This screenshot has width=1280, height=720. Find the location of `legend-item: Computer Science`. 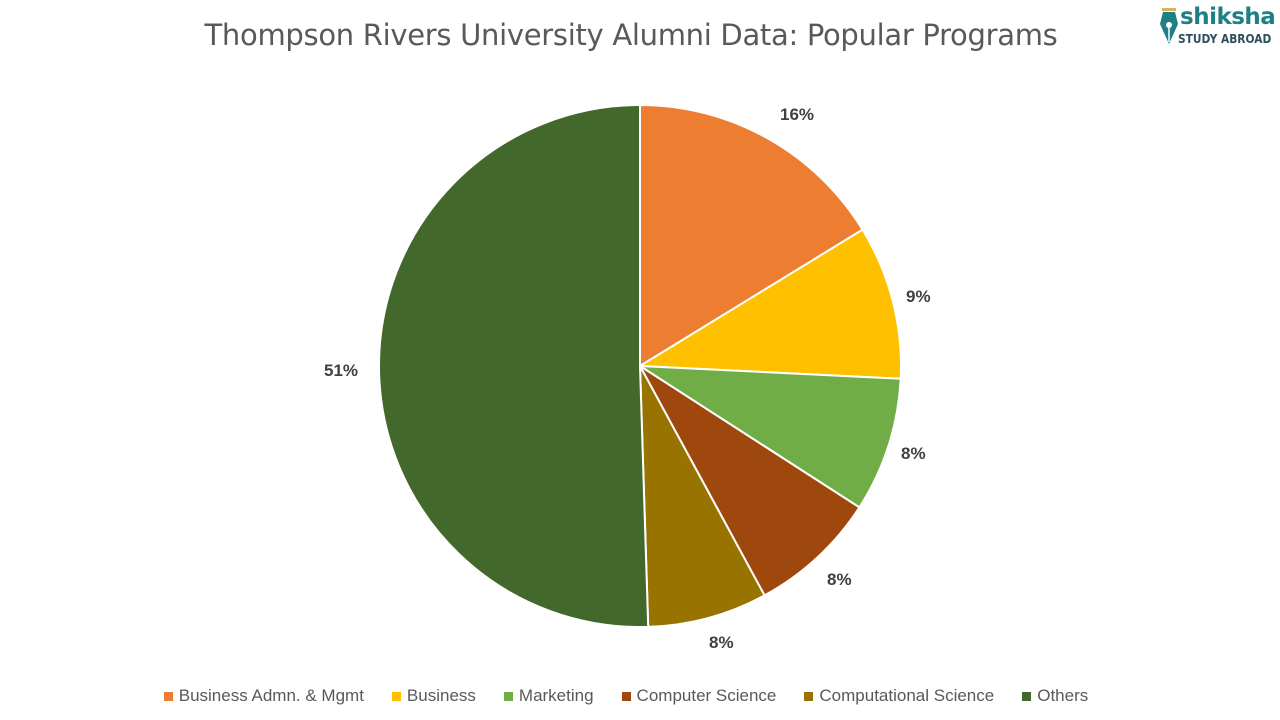

legend-item: Computer Science is located at coordinates (699, 696).